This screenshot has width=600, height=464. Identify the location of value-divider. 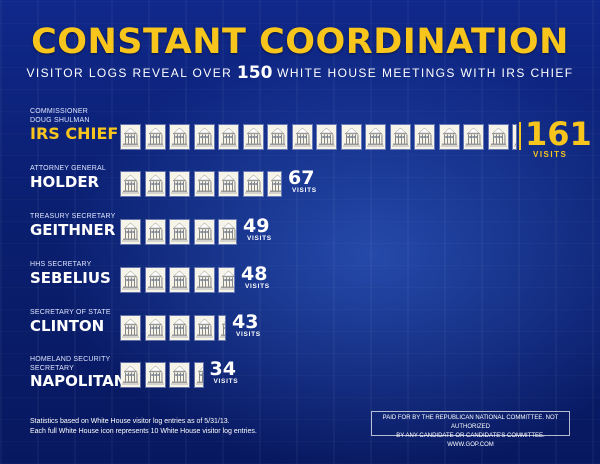
(520, 136).